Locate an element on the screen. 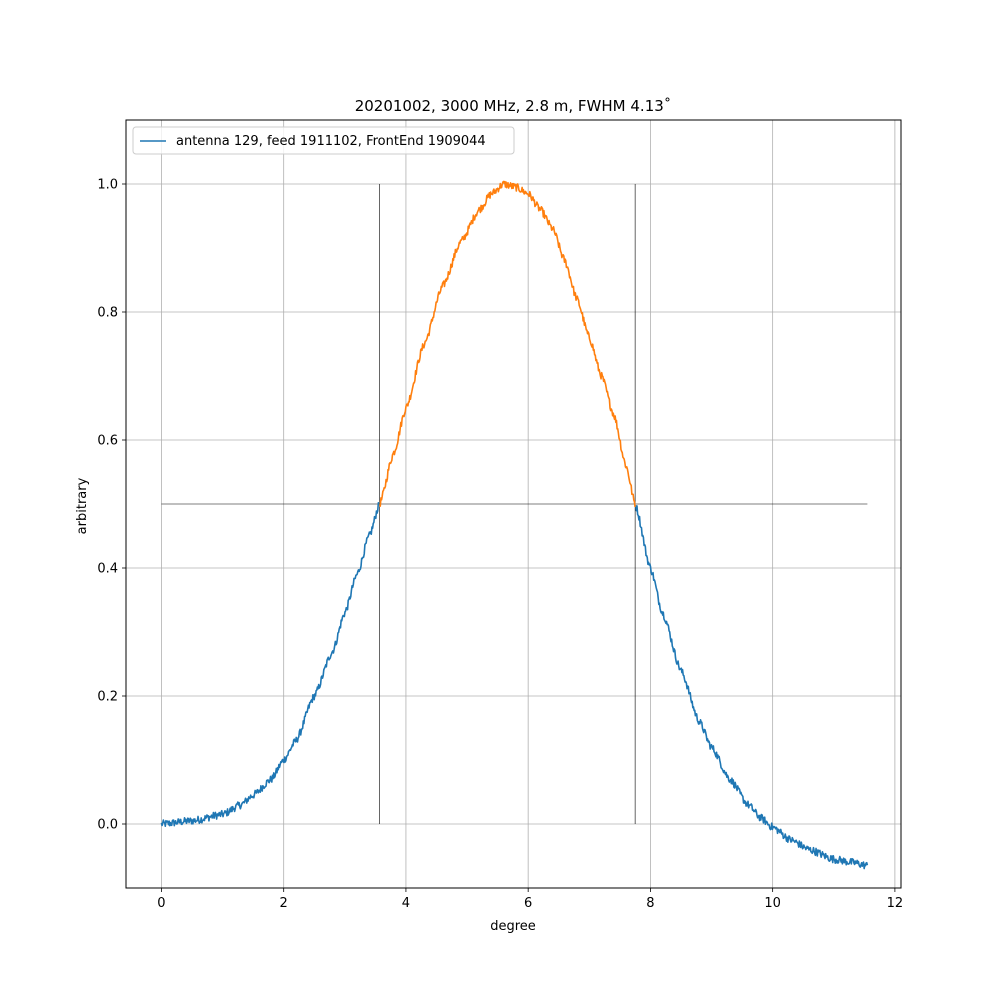  y-tick-label: 0.2 is located at coordinates (107, 697).